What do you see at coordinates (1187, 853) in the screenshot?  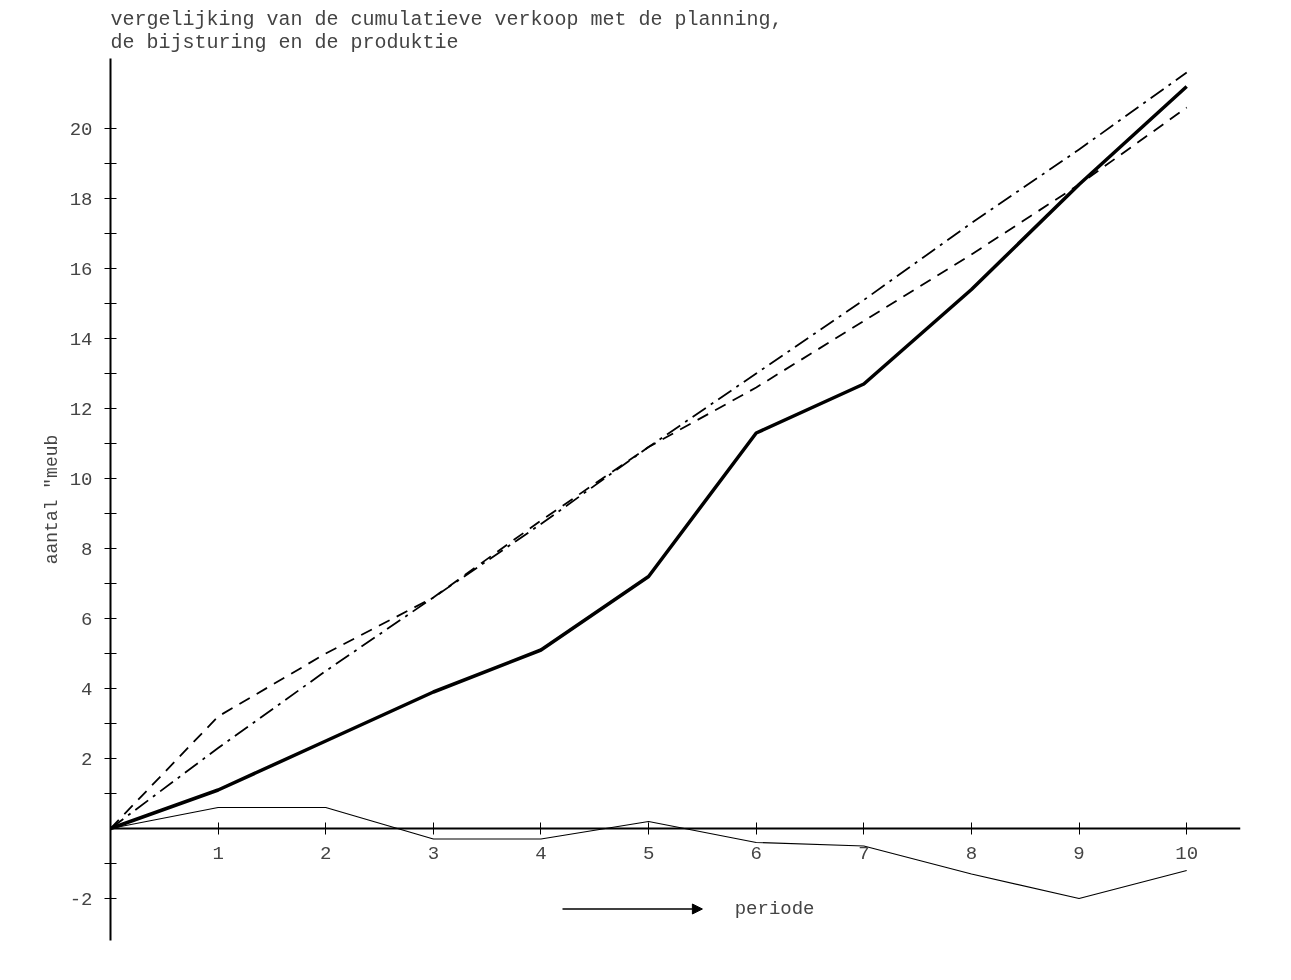 I see `x-tick-label: 10` at bounding box center [1187, 853].